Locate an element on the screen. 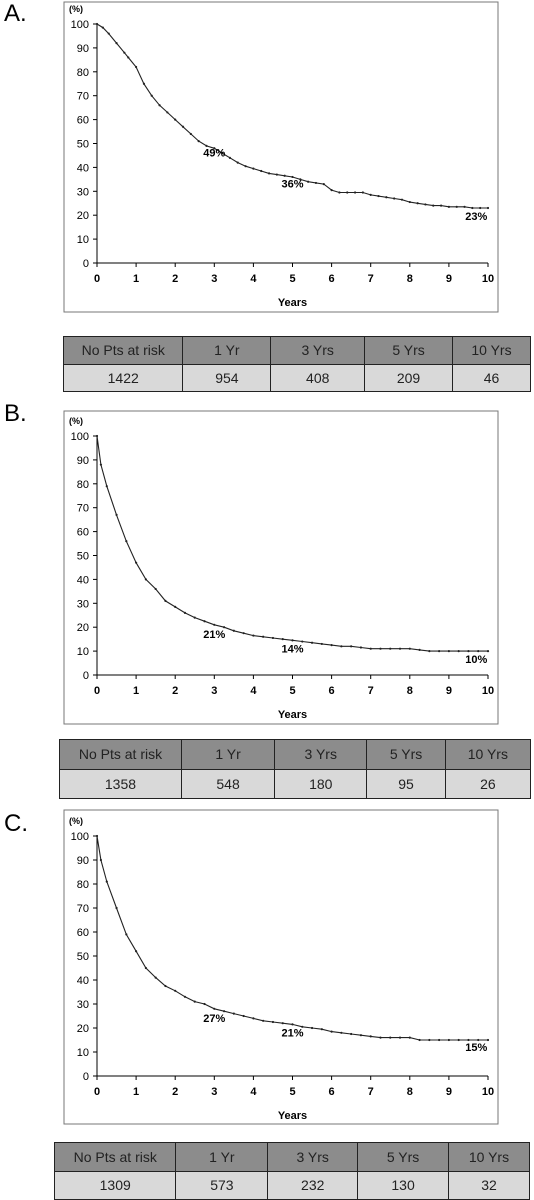  data-label: 15% is located at coordinates (476, 1048).